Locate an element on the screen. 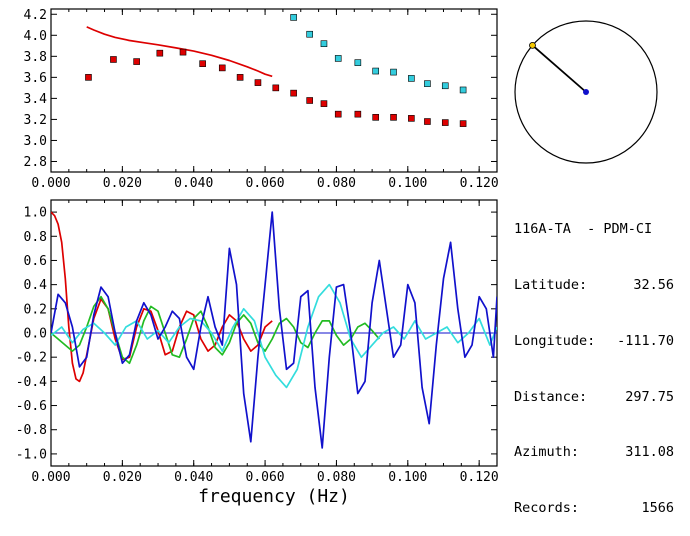 The height and width of the screenshot is (536, 690). dial-tip-marker is located at coordinates (532, 45).